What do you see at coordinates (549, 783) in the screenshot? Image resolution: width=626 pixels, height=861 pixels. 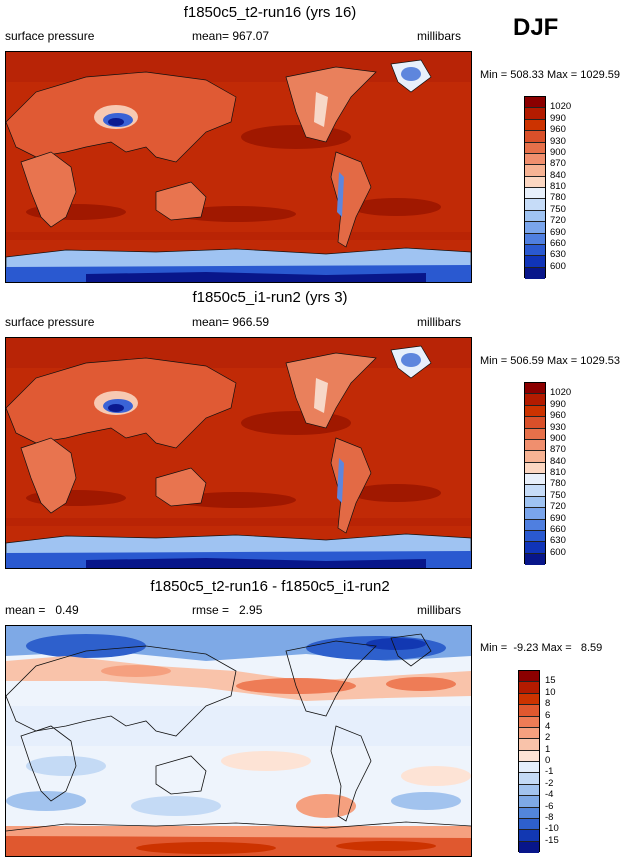 I see `colorbar-tick-label: -2` at bounding box center [549, 783].